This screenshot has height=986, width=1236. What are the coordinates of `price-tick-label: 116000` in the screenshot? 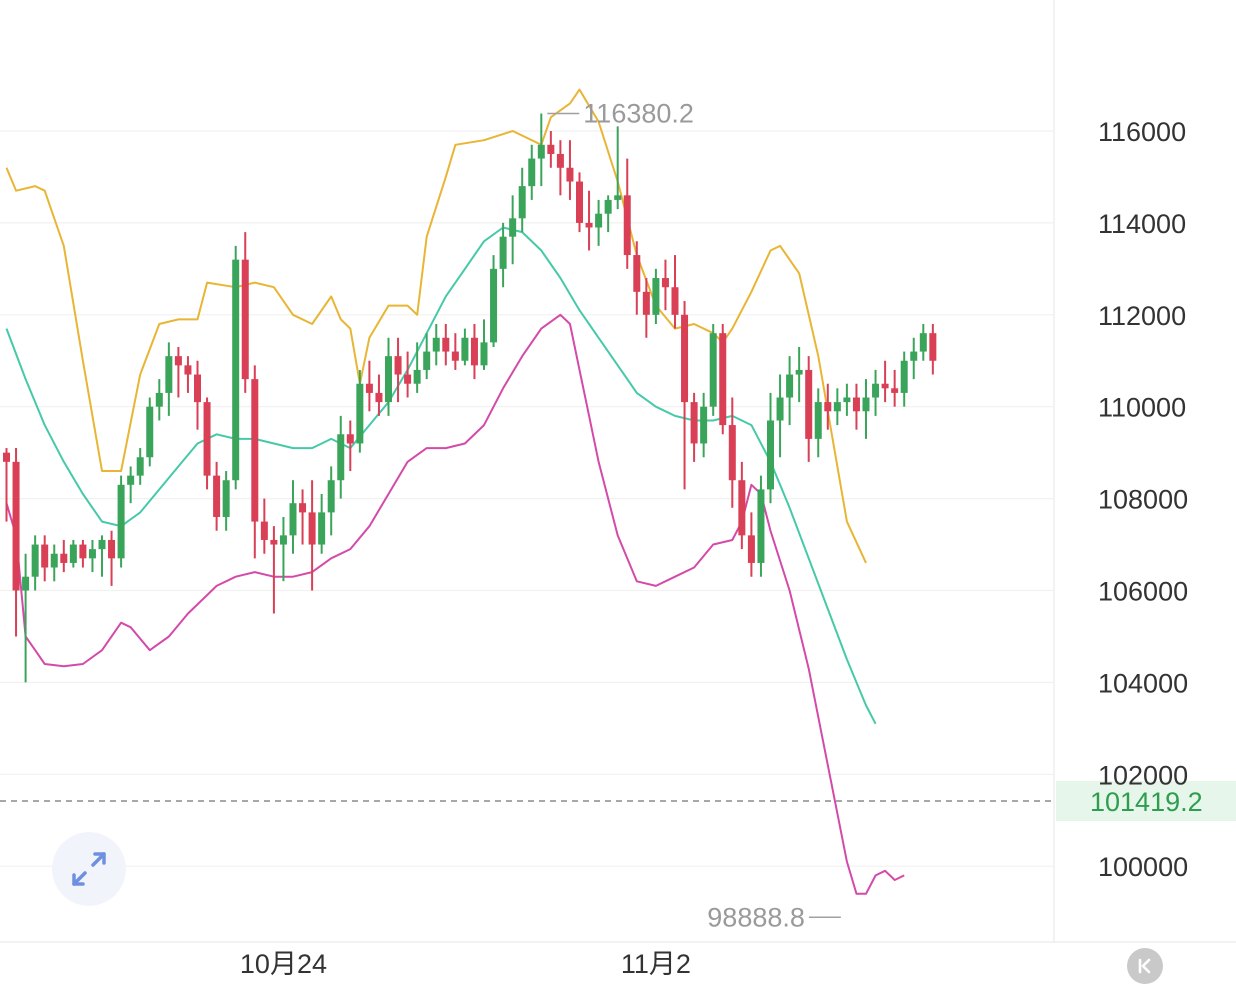 It's located at (1142, 132).